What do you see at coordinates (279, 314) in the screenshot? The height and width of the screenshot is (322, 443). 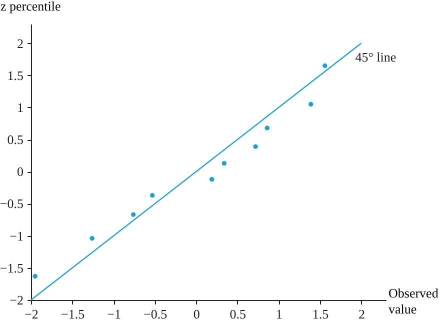 I see `x-tick-label: 1` at bounding box center [279, 314].